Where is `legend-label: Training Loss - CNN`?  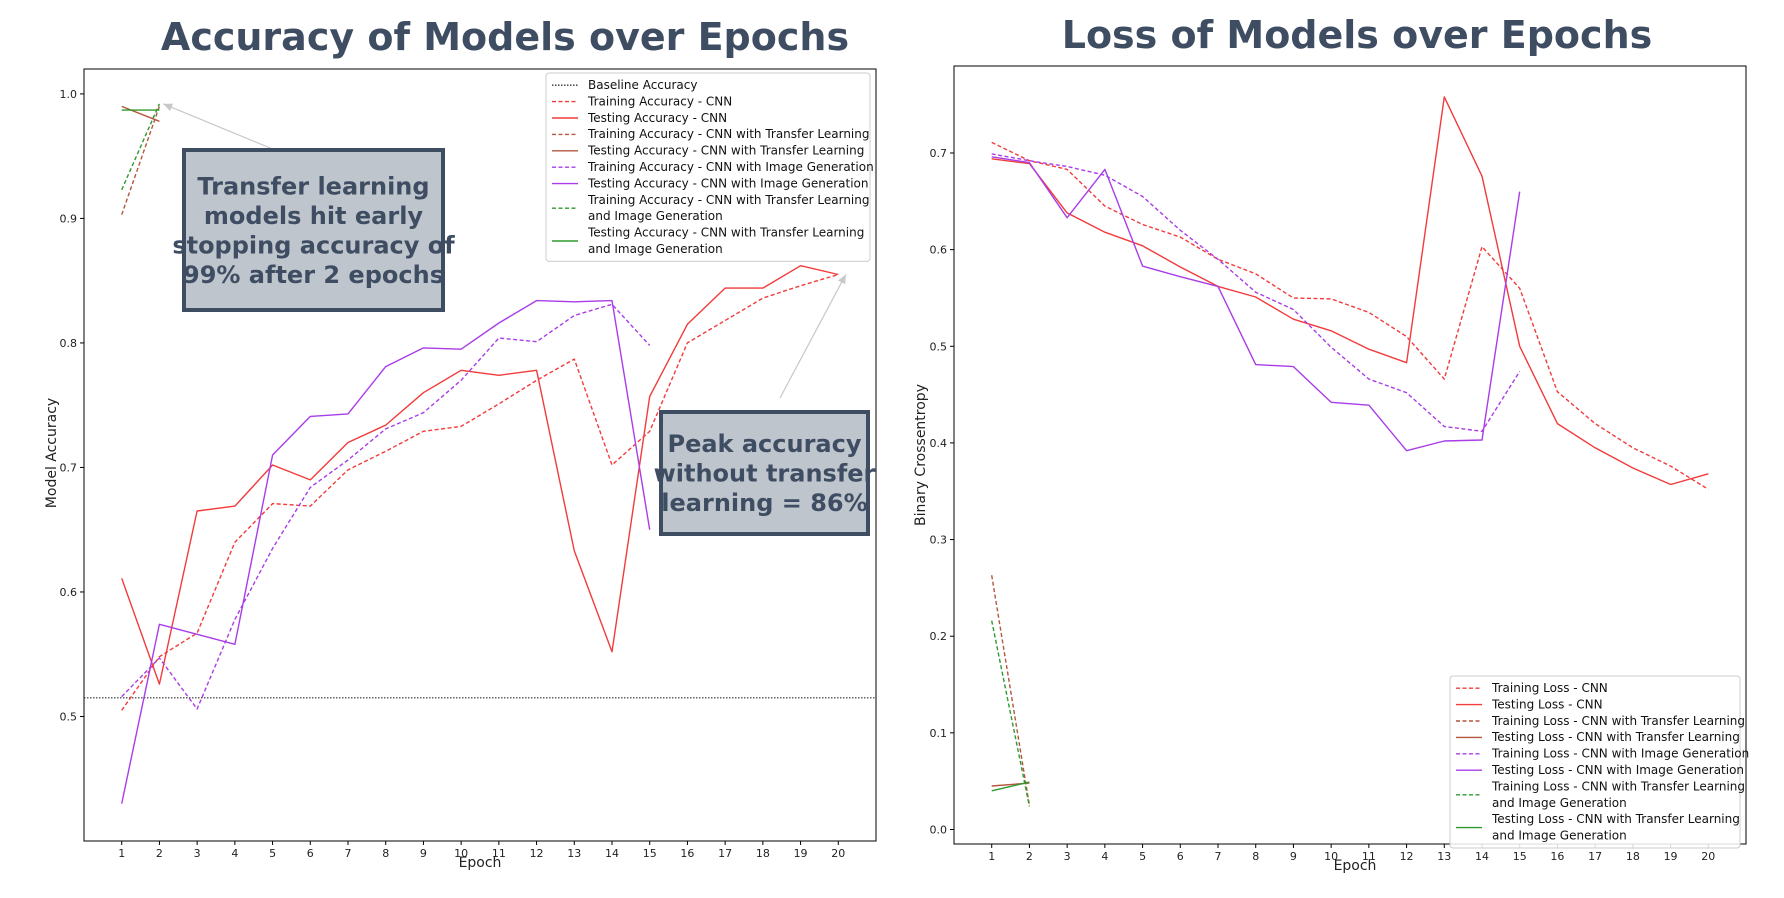 legend-label: Training Loss - CNN is located at coordinates (1549, 688).